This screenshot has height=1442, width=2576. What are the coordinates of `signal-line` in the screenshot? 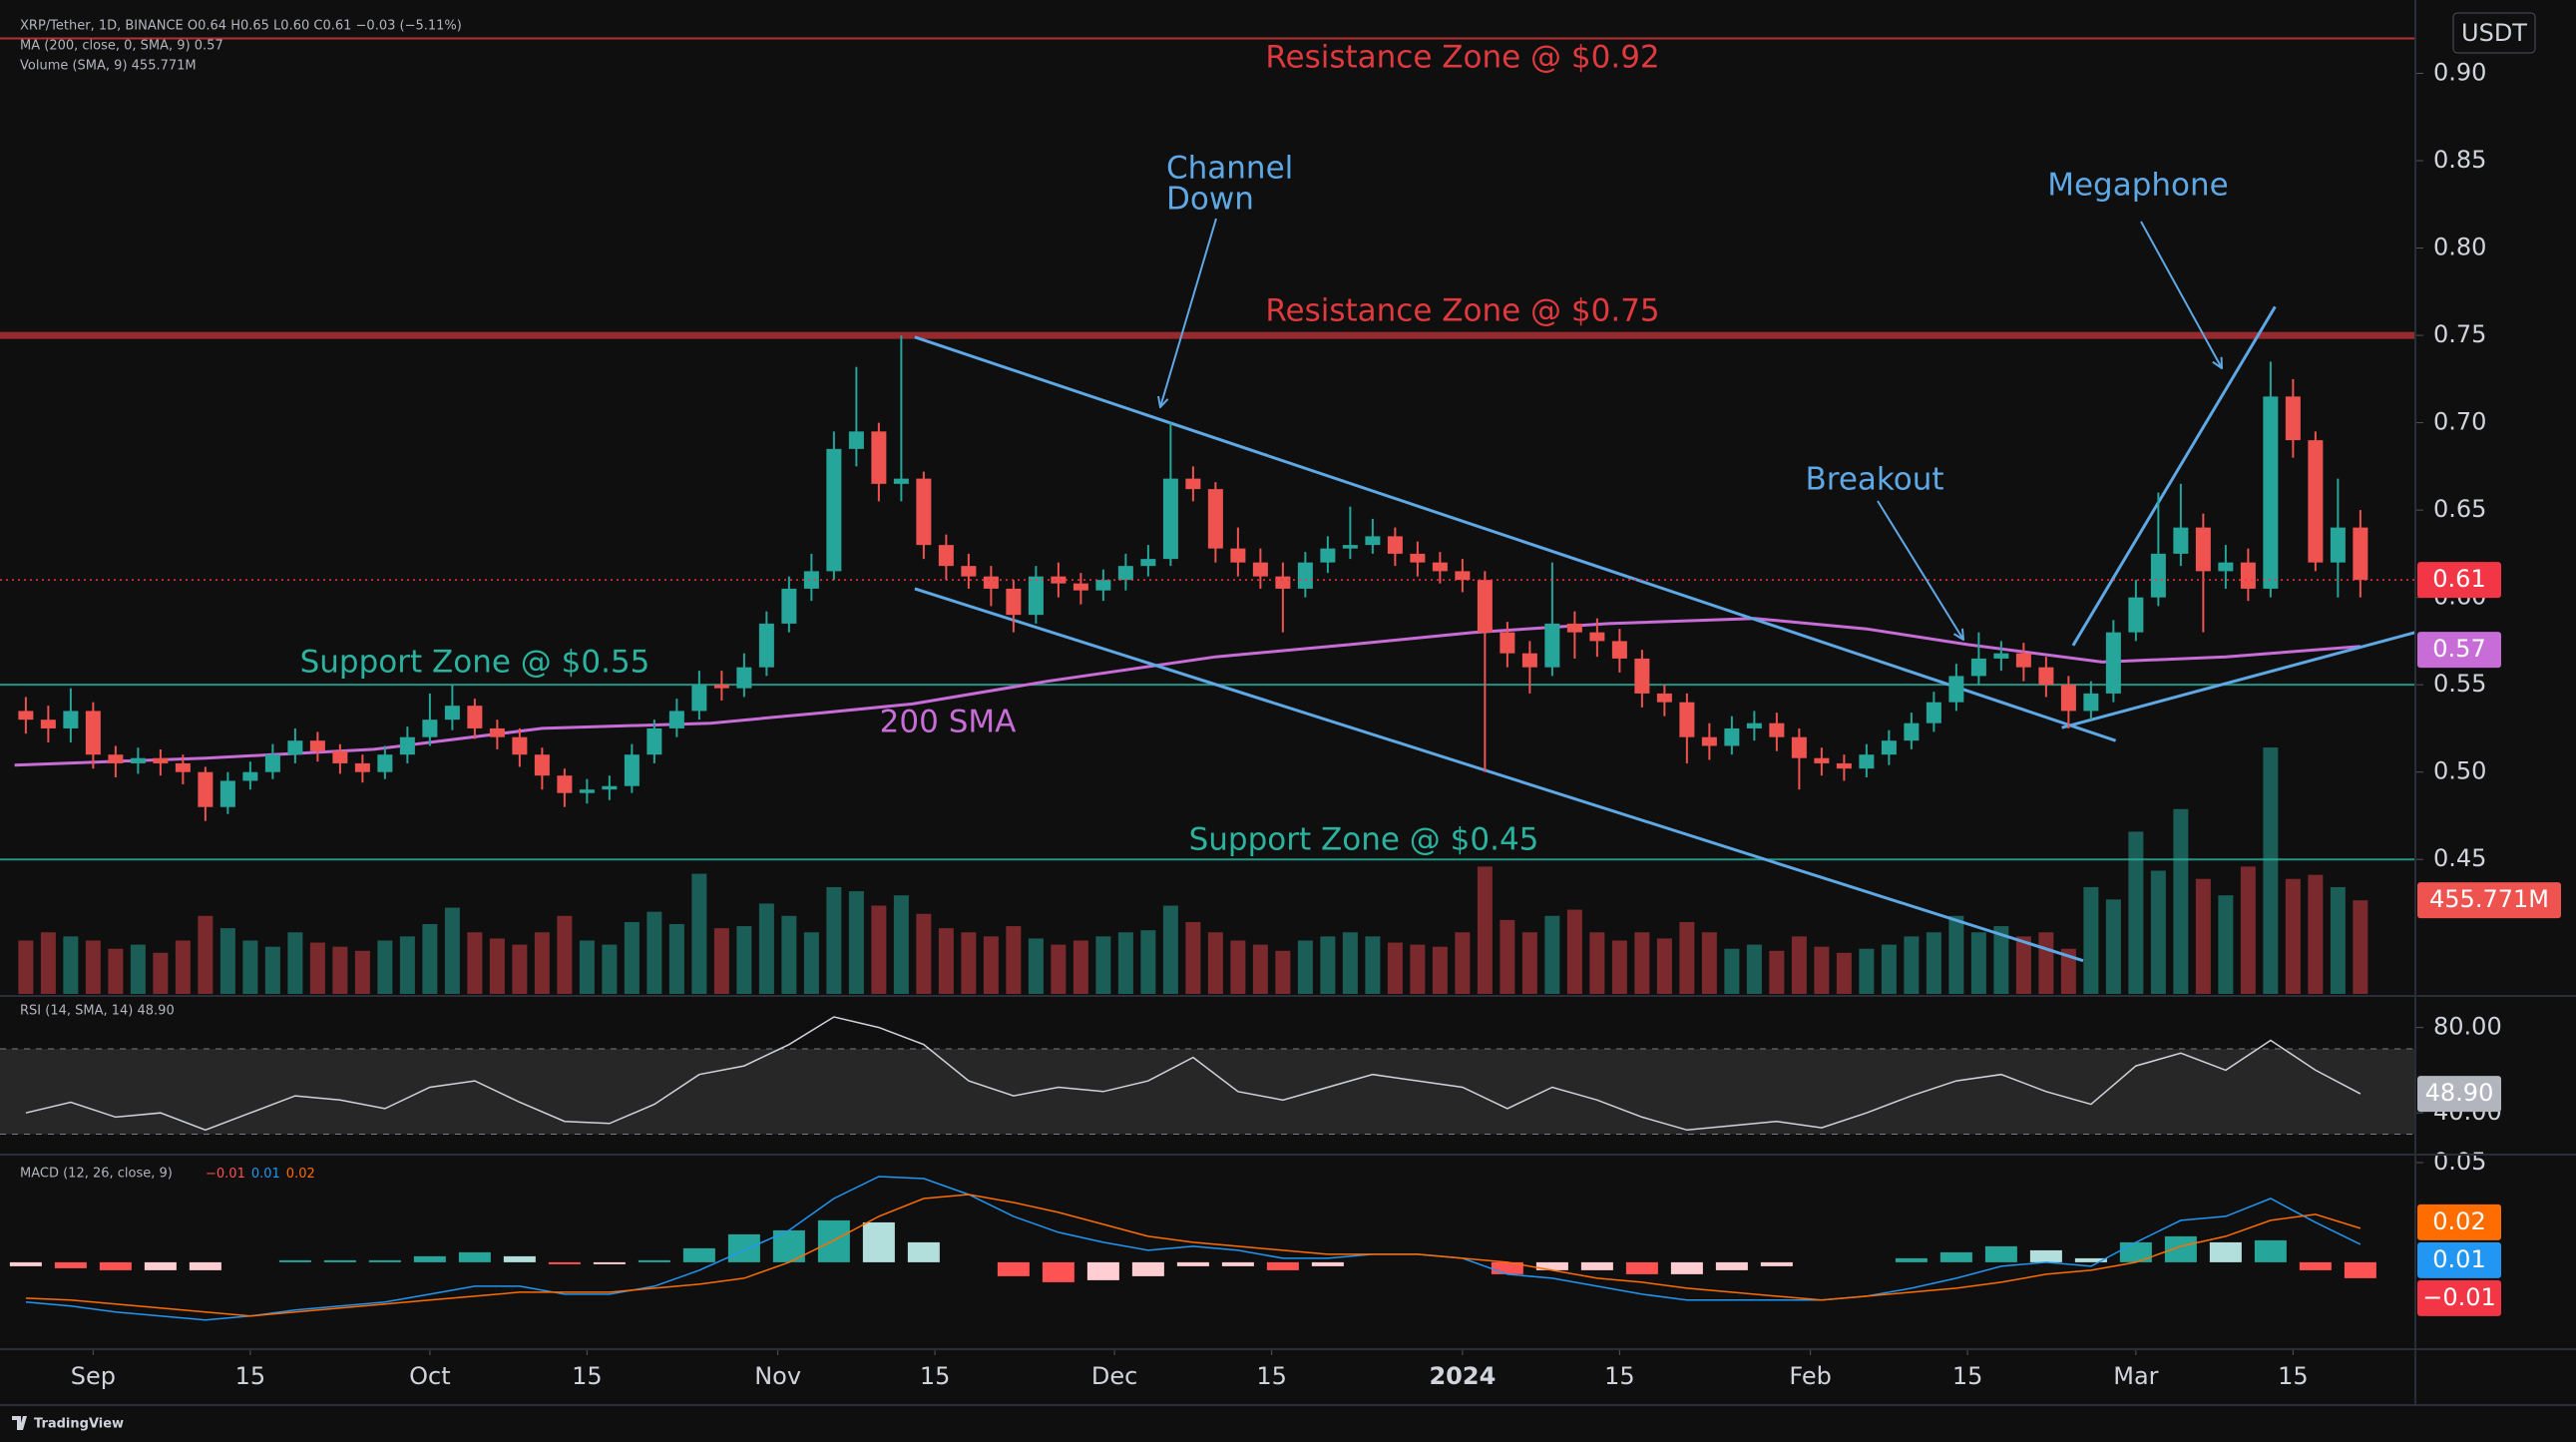 It's located at (1193, 1255).